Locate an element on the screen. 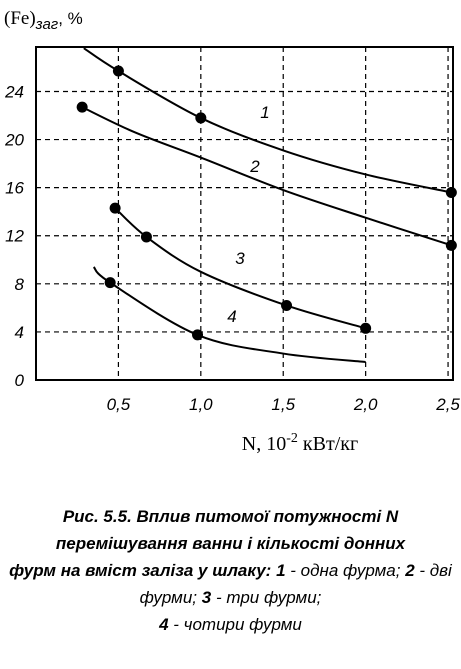 The image size is (461, 669). y-tick-label: 24 is located at coordinates (14, 91).